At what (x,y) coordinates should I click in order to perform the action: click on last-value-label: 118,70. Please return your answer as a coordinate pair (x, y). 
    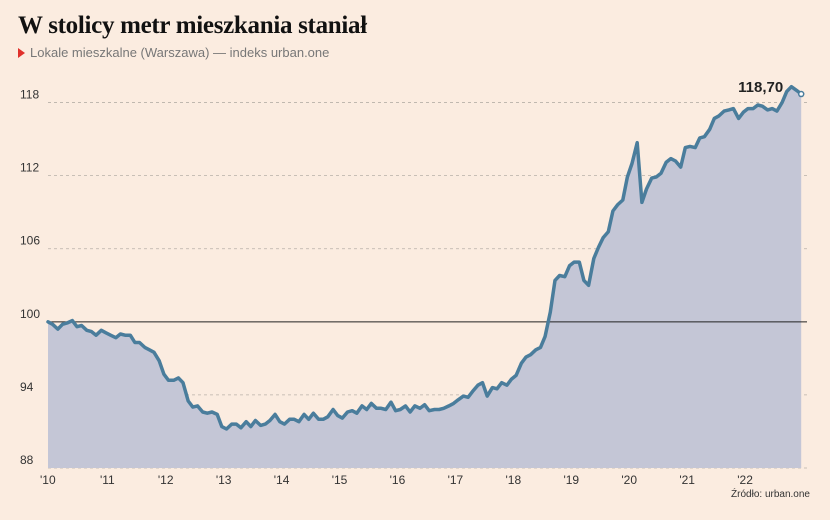
    Looking at the image, I should click on (760, 87).